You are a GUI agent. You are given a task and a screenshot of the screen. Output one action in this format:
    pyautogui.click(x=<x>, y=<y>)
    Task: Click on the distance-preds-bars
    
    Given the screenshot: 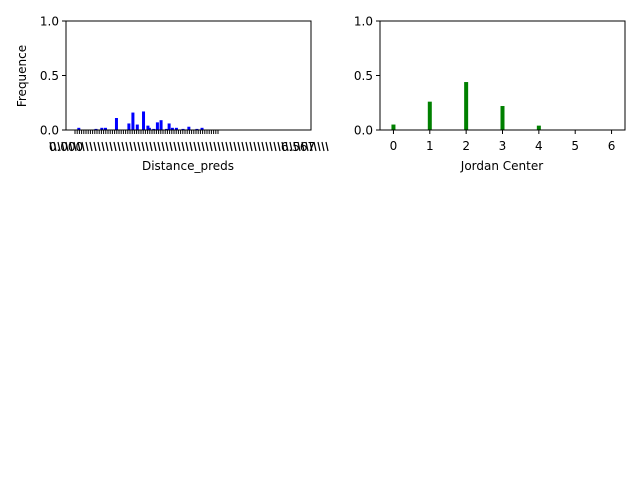 What is the action you would take?
    pyautogui.click(x=140, y=120)
    